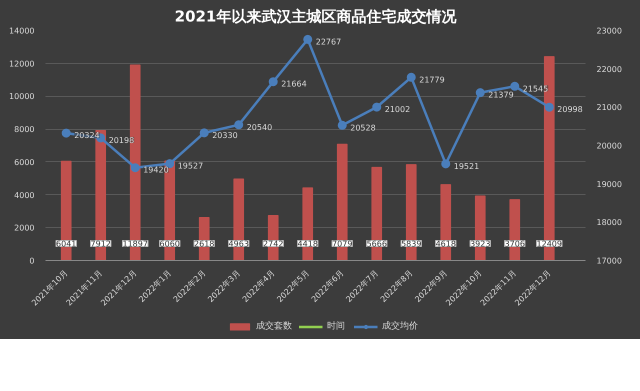  Describe the element at coordinates (535, 89) in the screenshot. I see `data-label: 21545` at that location.